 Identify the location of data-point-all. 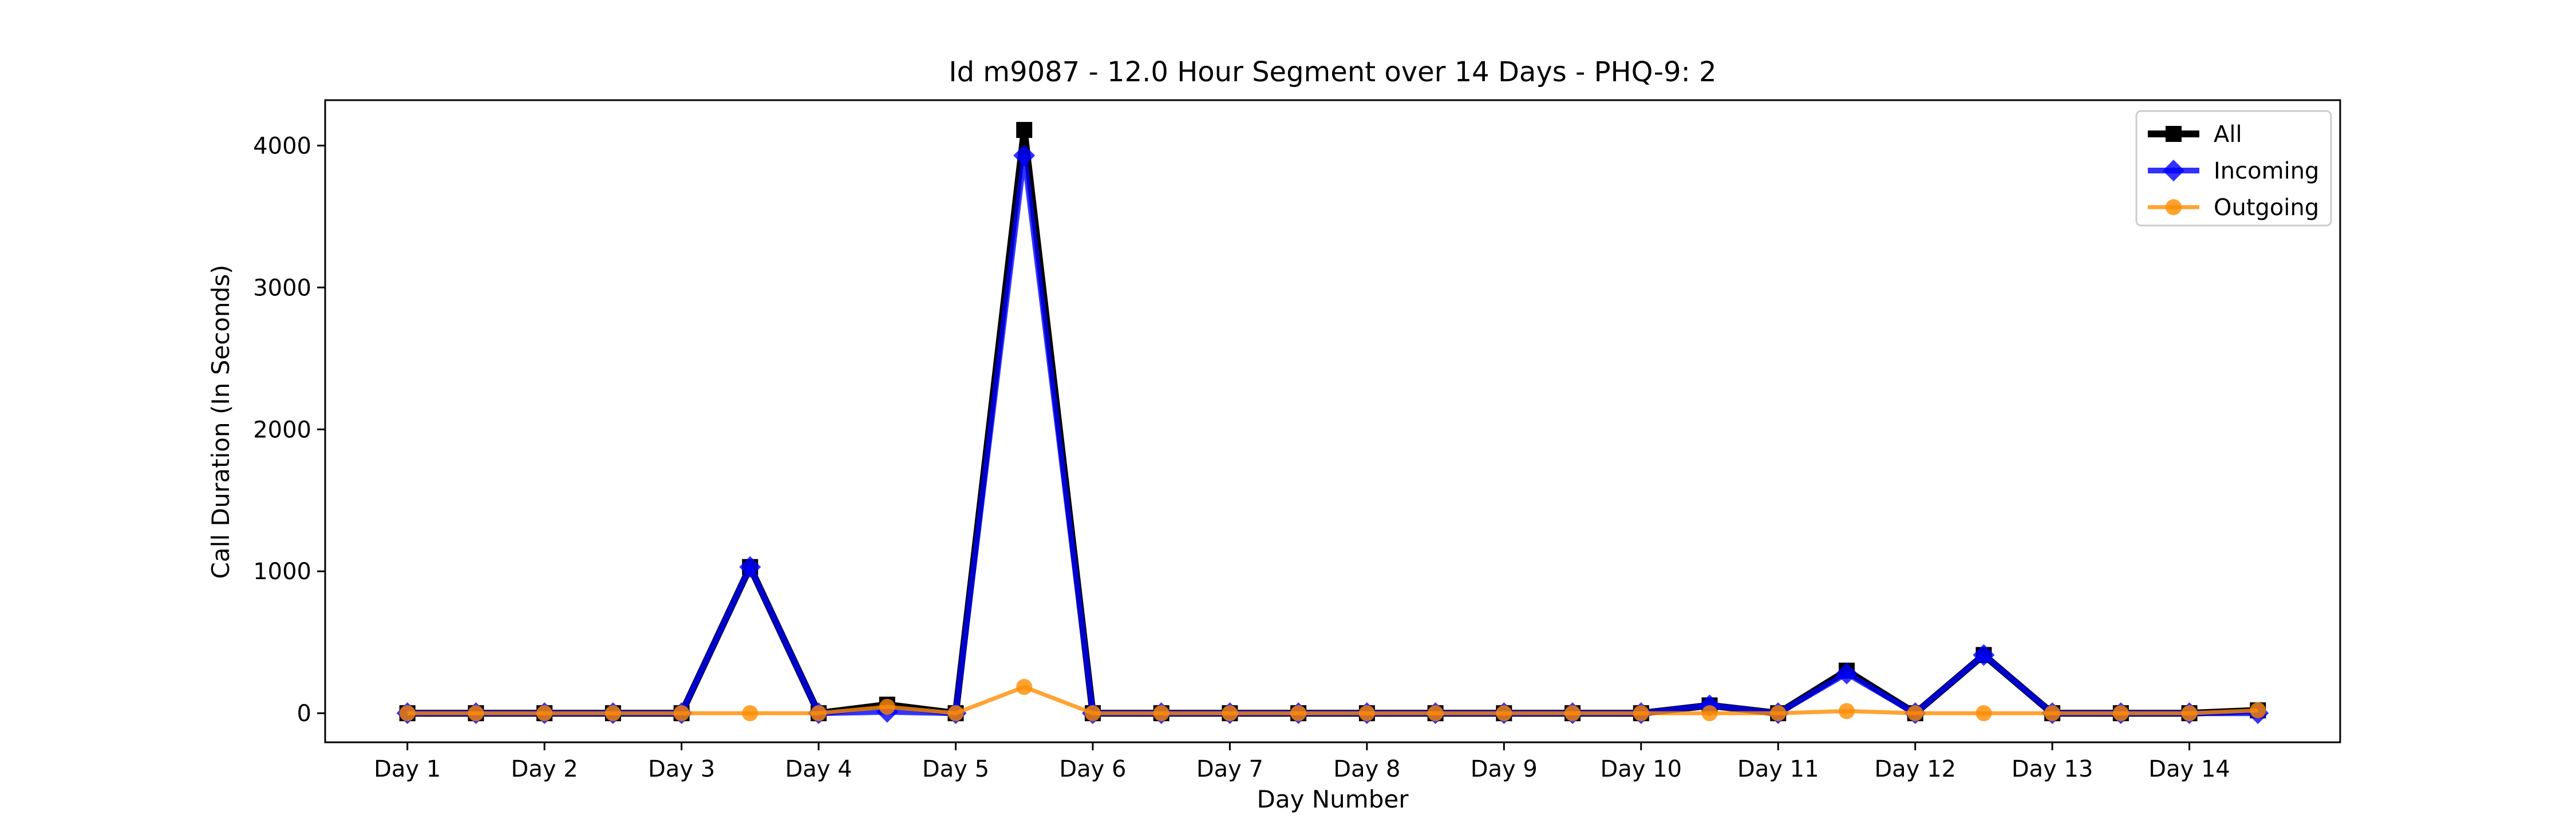
(1024, 130).